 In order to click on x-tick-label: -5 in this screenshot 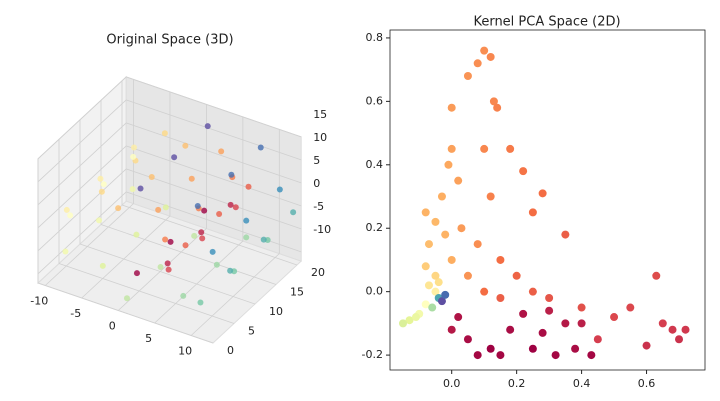, I will do `click(75, 313)`.